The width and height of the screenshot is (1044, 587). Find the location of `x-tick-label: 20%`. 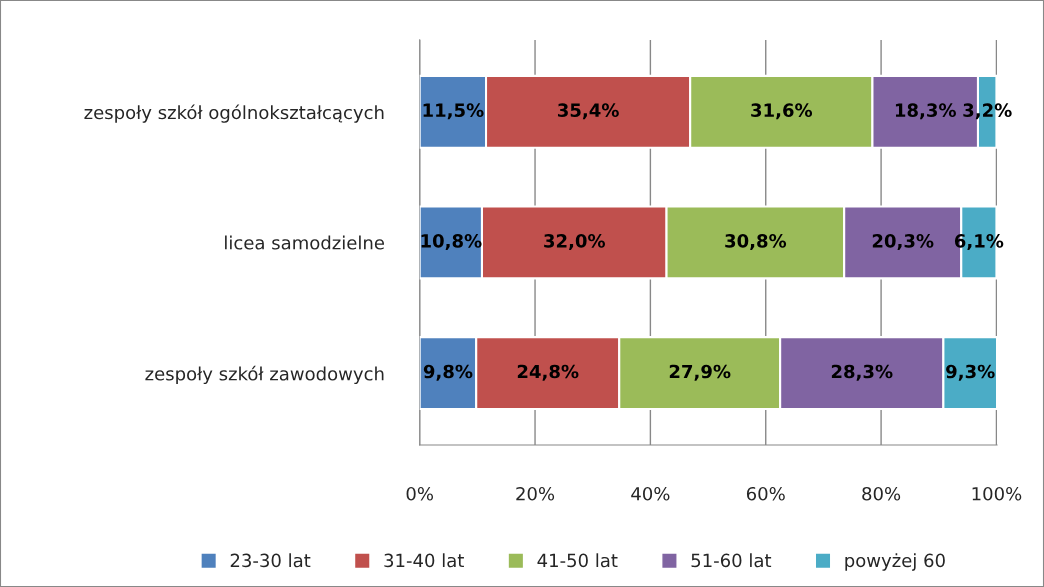

x-tick-label: 20% is located at coordinates (535, 493).